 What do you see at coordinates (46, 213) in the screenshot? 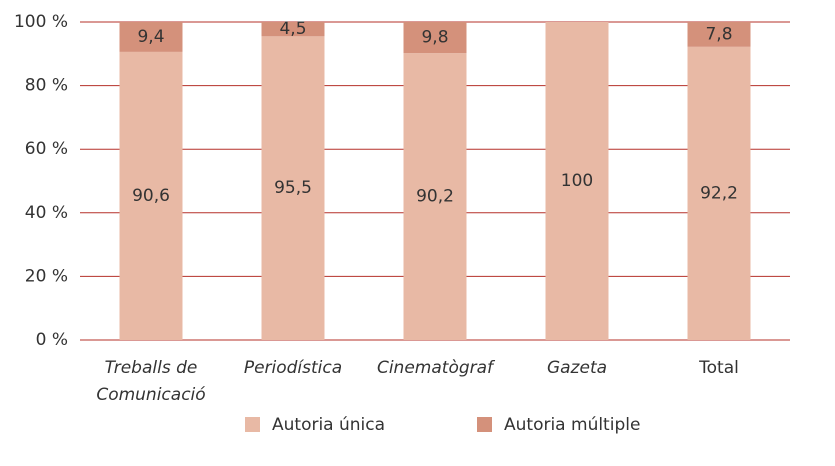
I see `y-tick-label: 40 %` at bounding box center [46, 213].